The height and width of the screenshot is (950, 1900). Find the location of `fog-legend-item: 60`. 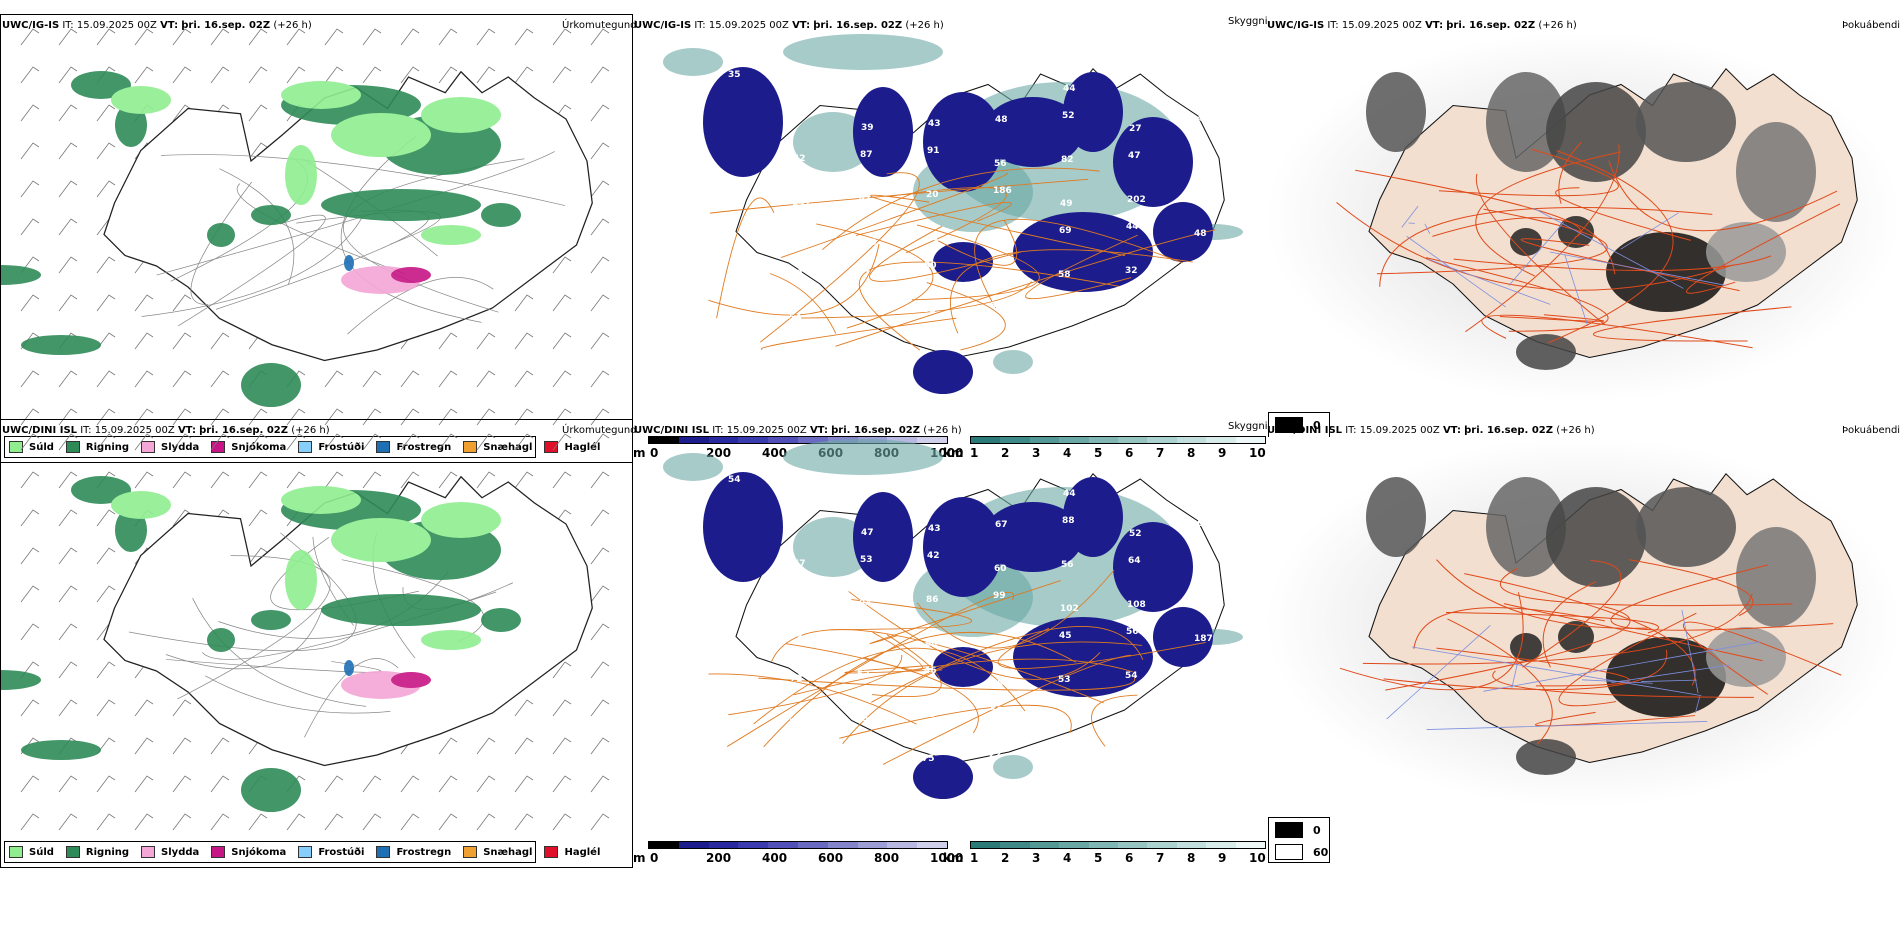

fog-legend-item: 60 is located at coordinates (1301, 852).